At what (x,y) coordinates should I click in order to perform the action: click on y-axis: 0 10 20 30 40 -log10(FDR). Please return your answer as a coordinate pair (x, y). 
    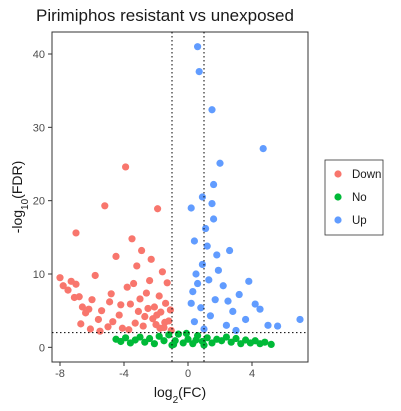
    Looking at the image, I should click on (30, 201).